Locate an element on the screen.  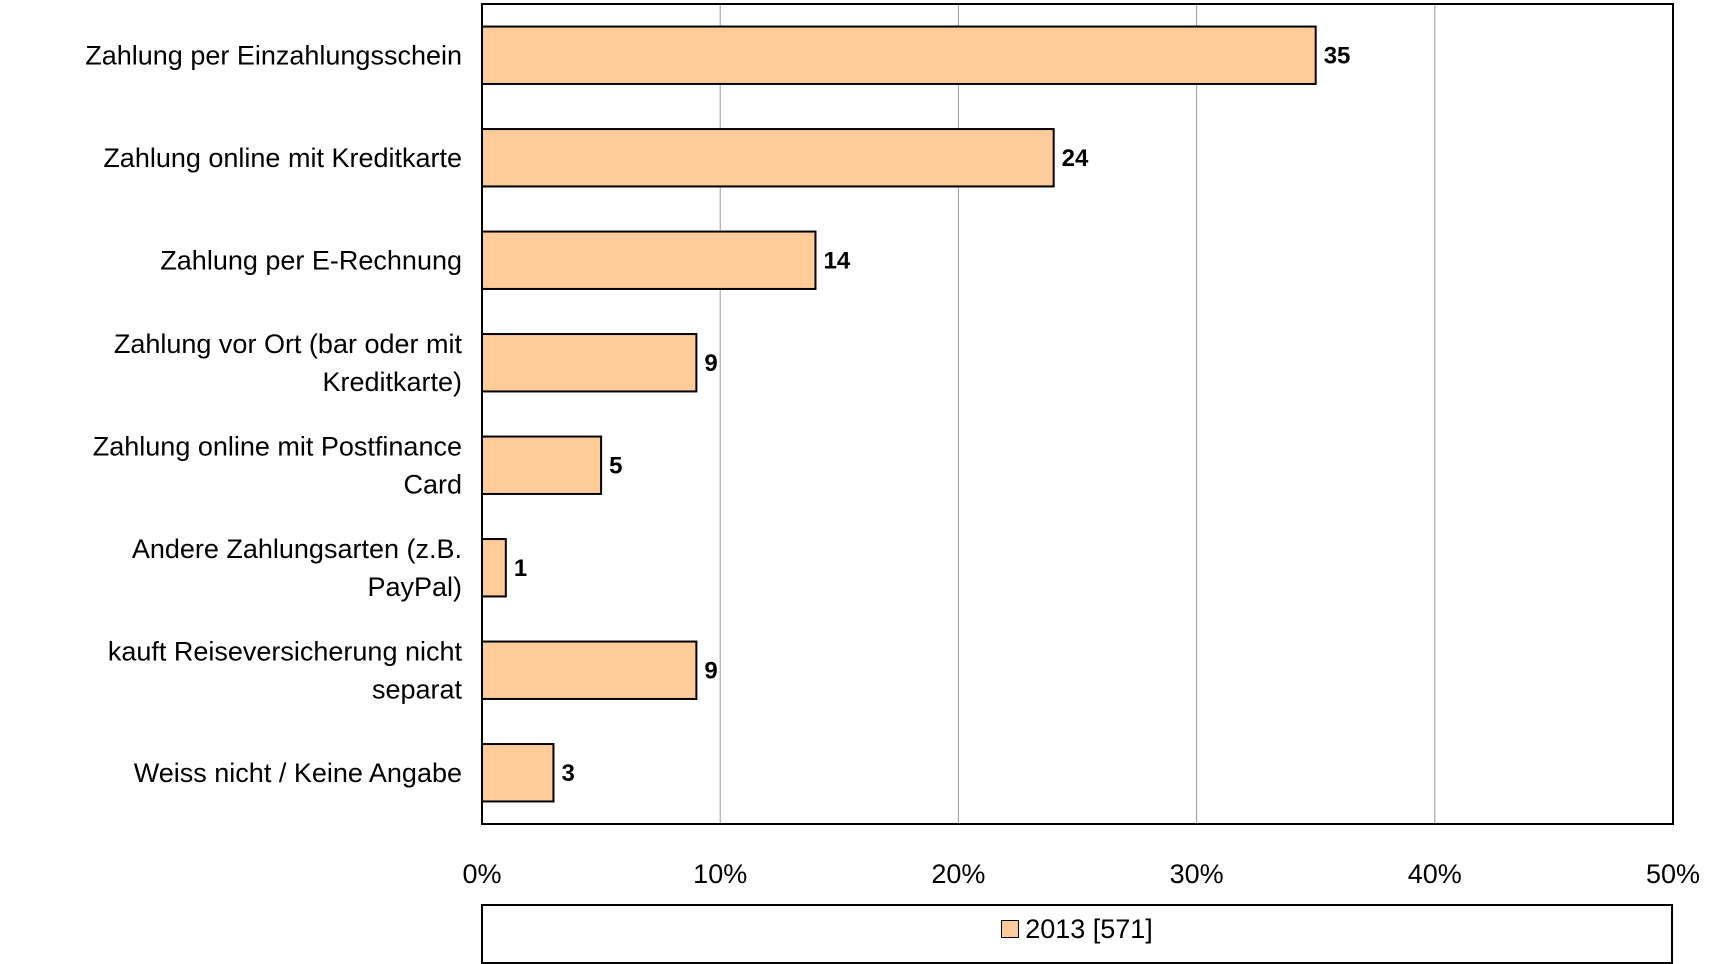
category-label-line: kauft Reiseversicherung nicht is located at coordinates (285, 651).